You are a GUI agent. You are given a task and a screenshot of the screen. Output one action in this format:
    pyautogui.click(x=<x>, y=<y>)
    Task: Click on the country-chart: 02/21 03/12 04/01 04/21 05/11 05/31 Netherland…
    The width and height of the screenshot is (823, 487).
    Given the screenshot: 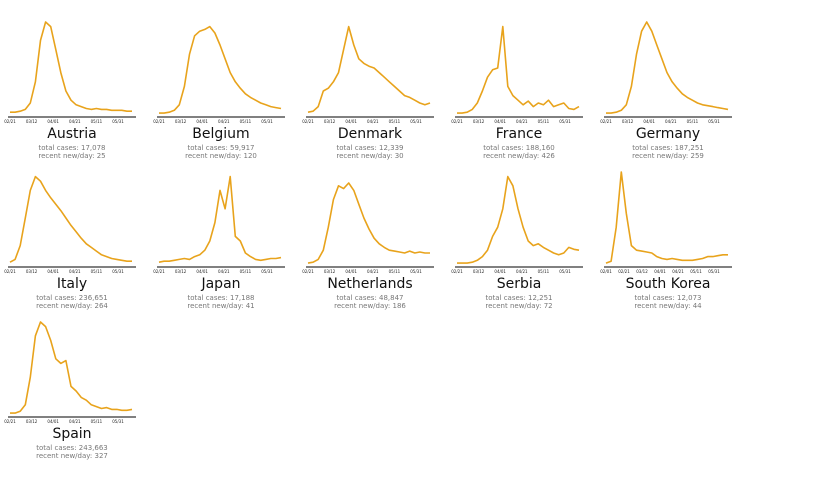 What is the action you would take?
    pyautogui.click(x=368, y=246)
    